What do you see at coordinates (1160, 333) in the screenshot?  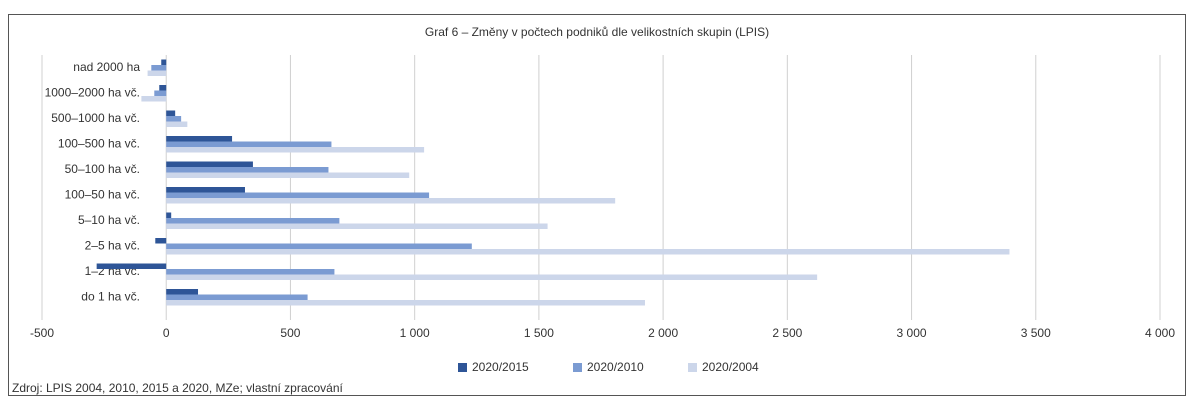 I see `x-tick-label: 4 000` at bounding box center [1160, 333].